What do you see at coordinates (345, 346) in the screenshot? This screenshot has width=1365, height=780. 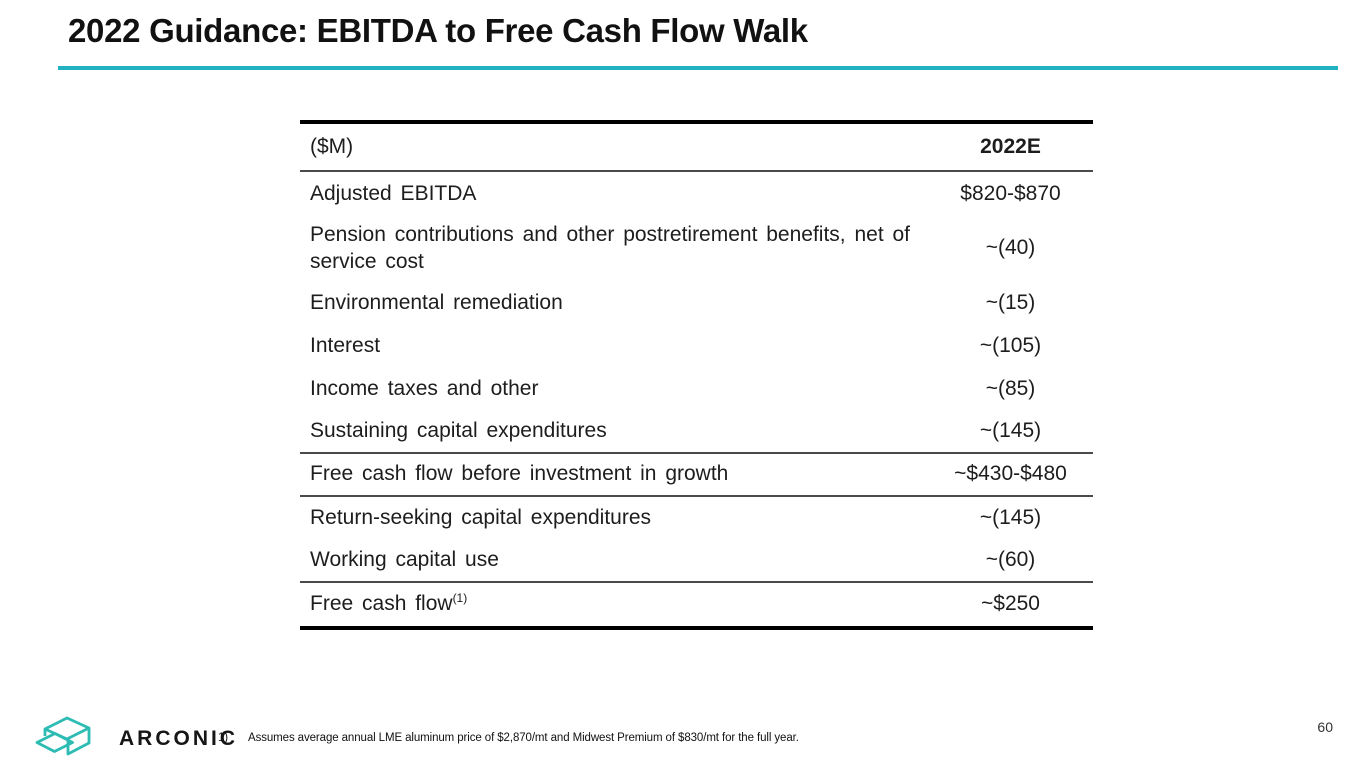 I see `row-label: Interest` at bounding box center [345, 346].